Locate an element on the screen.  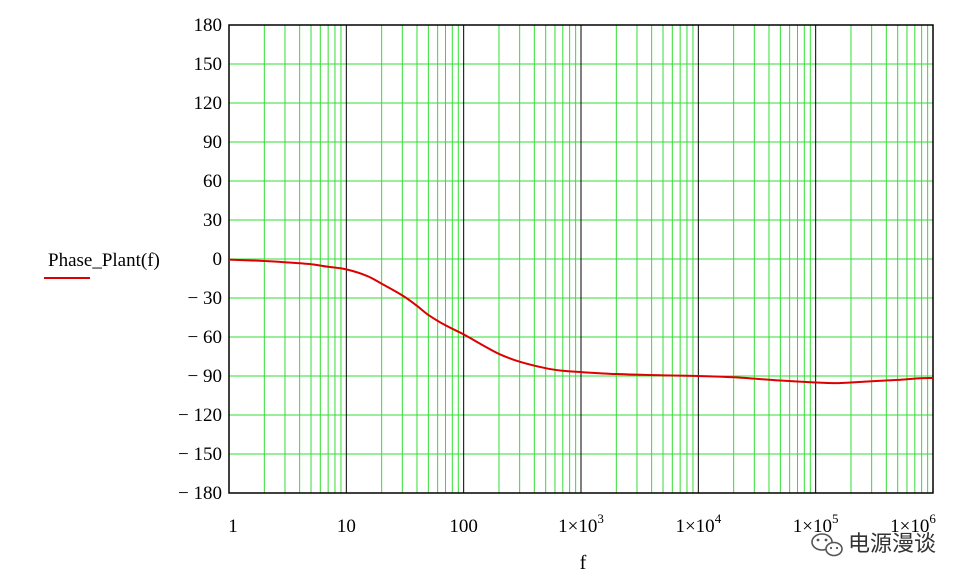
watermark: 电源漫谈 is located at coordinates (873, 544).